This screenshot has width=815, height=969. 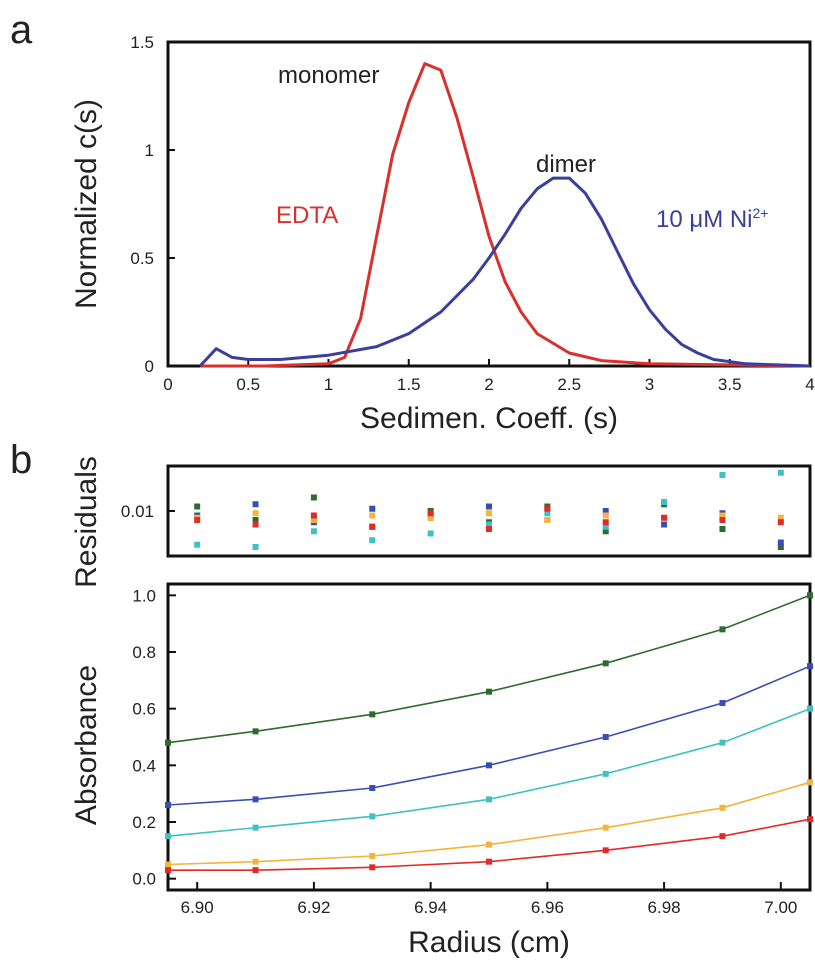 I want to click on x-tick-label-a: 1.5, so click(x=409, y=384).